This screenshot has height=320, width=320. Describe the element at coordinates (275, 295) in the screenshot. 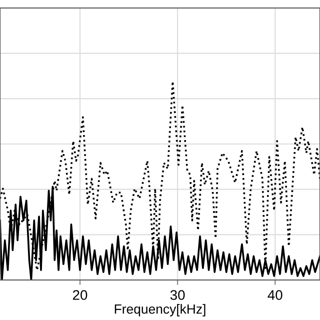

I see `x-tick-label: 40` at that location.